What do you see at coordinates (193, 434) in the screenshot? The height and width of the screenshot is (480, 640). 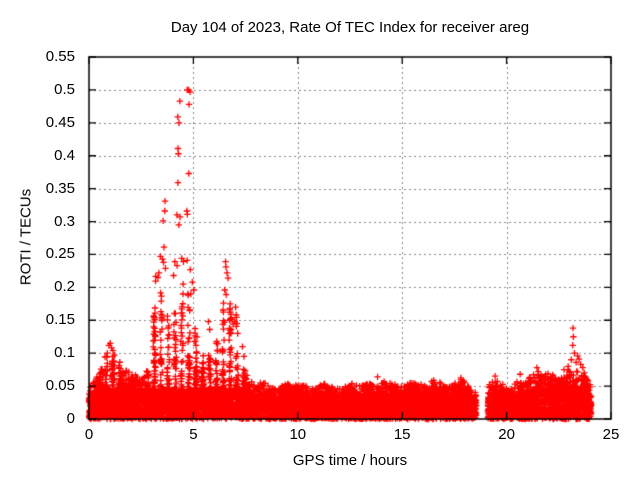 I see `x-tick-label: 5` at bounding box center [193, 434].